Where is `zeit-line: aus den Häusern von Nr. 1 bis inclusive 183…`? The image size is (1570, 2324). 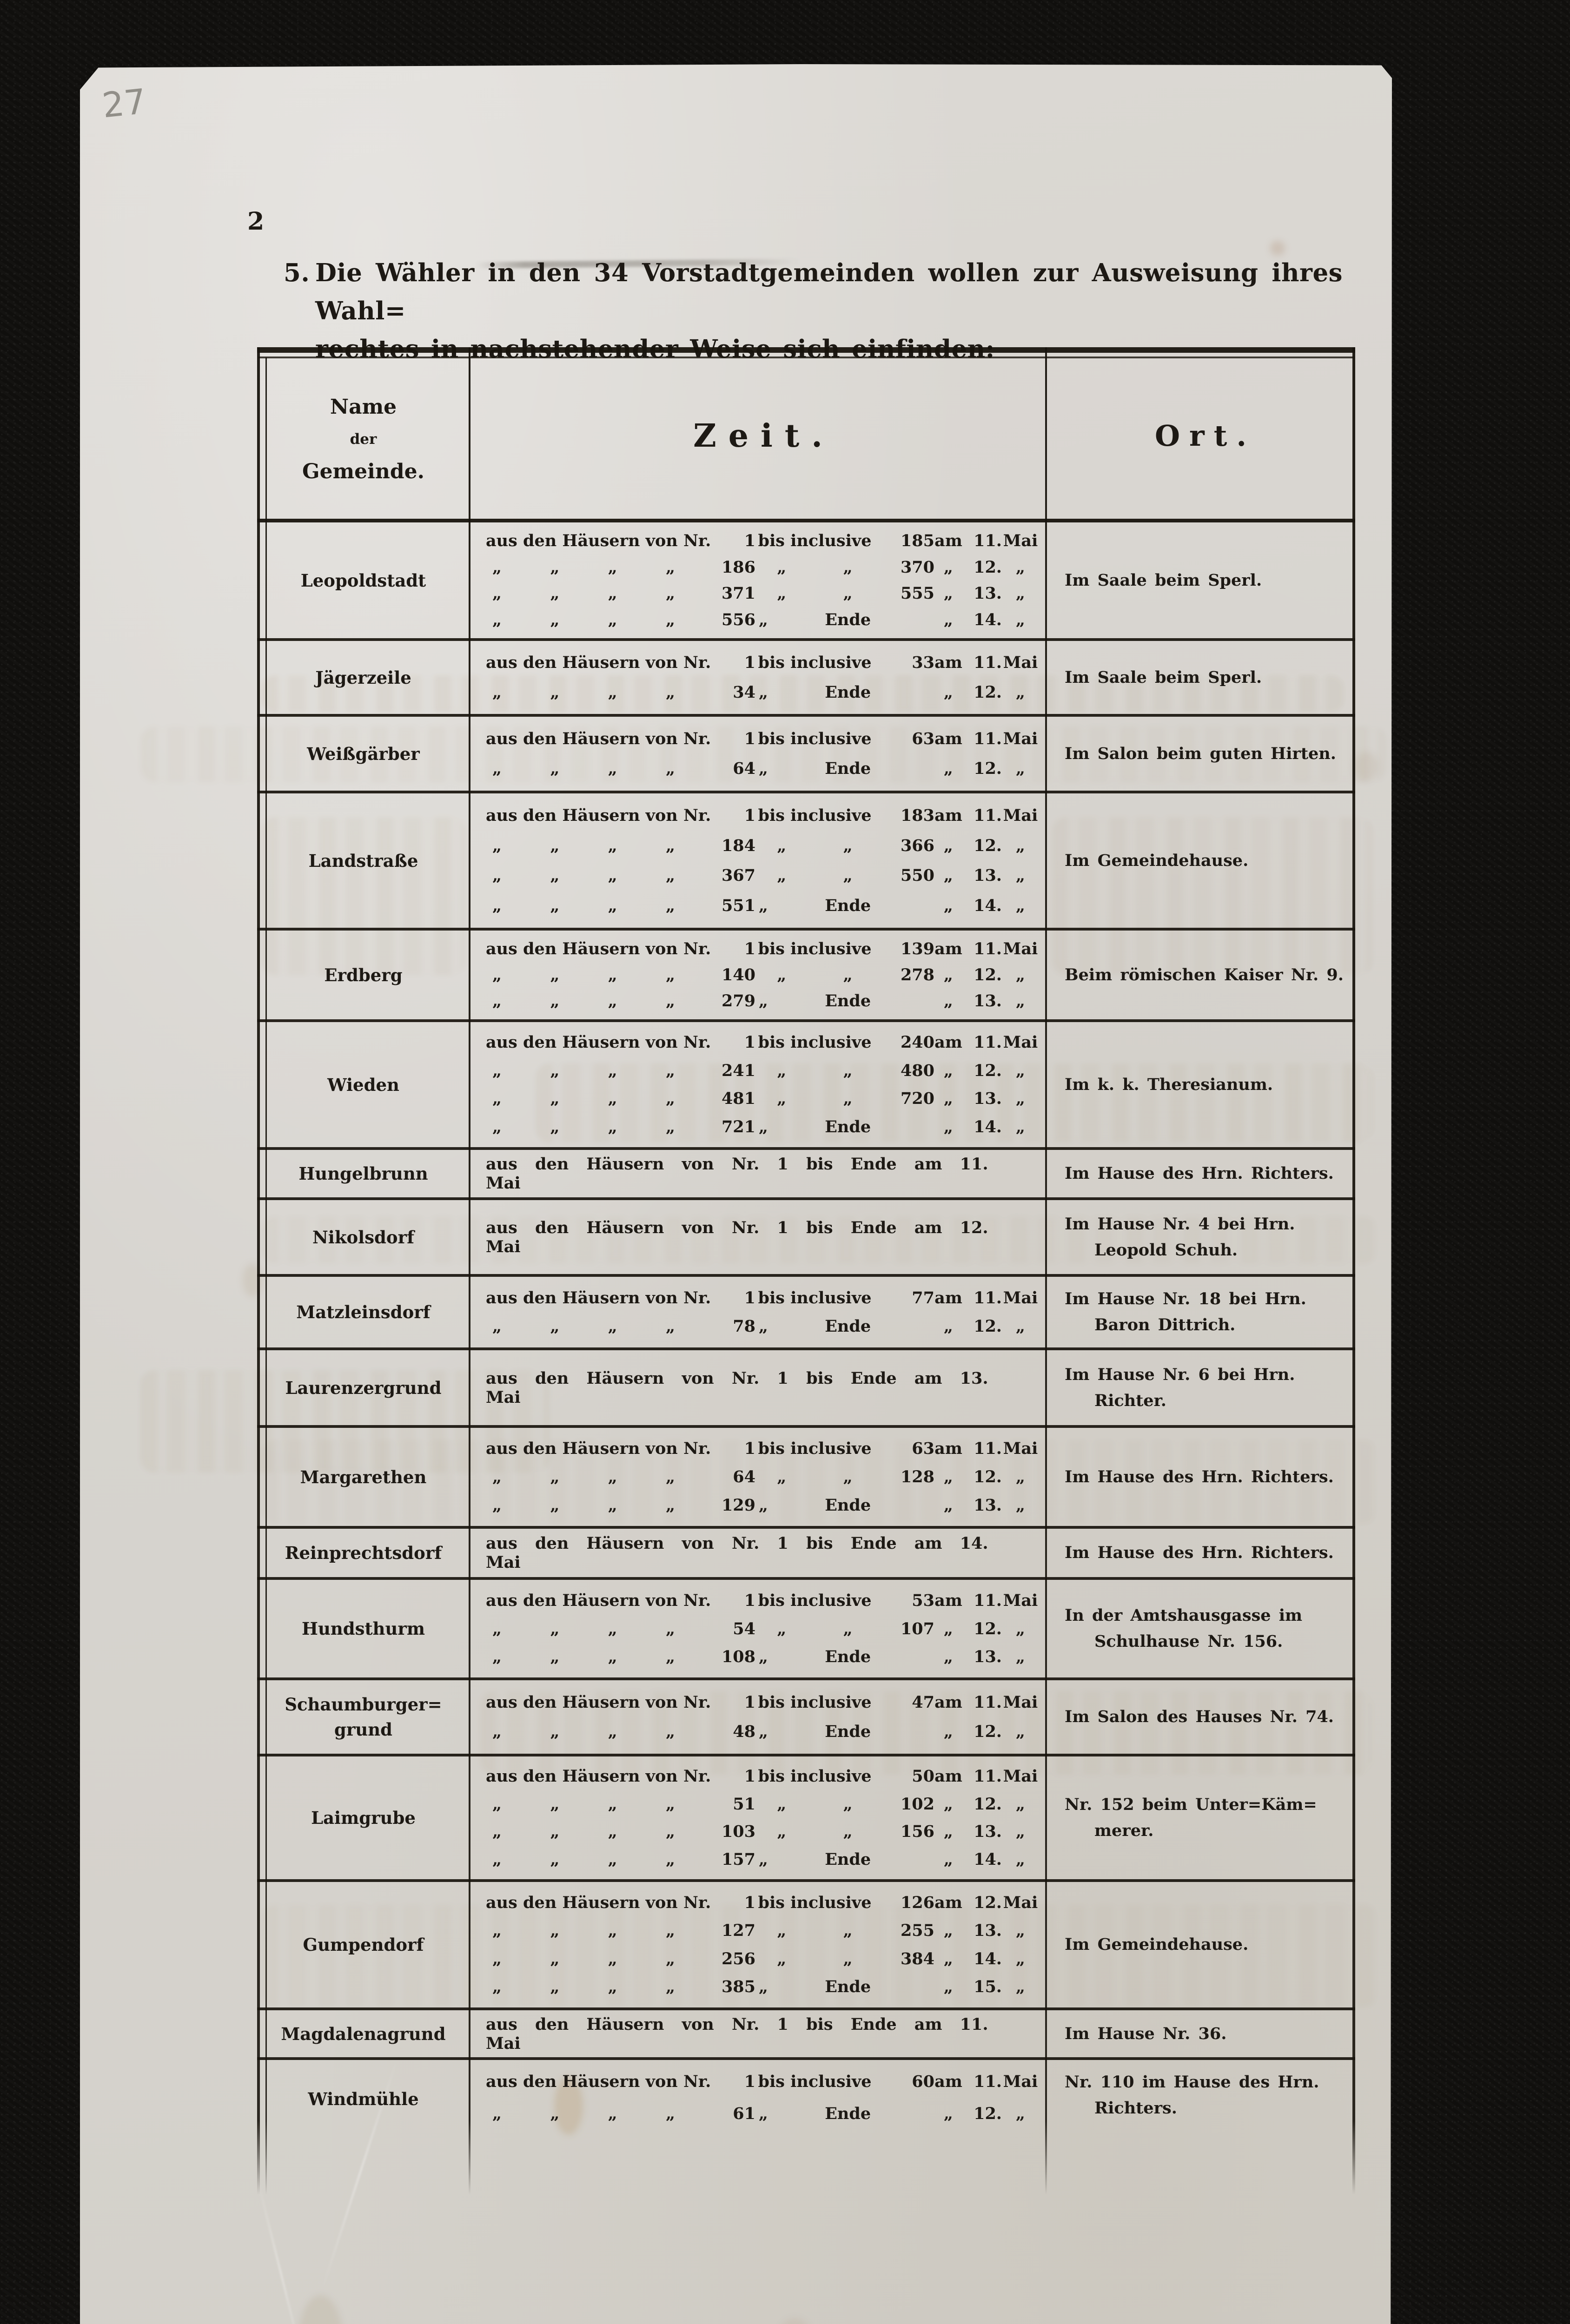
zeit-line: aus den Häusern von Nr. 1 bis inclusive 183… is located at coordinates (762, 815).